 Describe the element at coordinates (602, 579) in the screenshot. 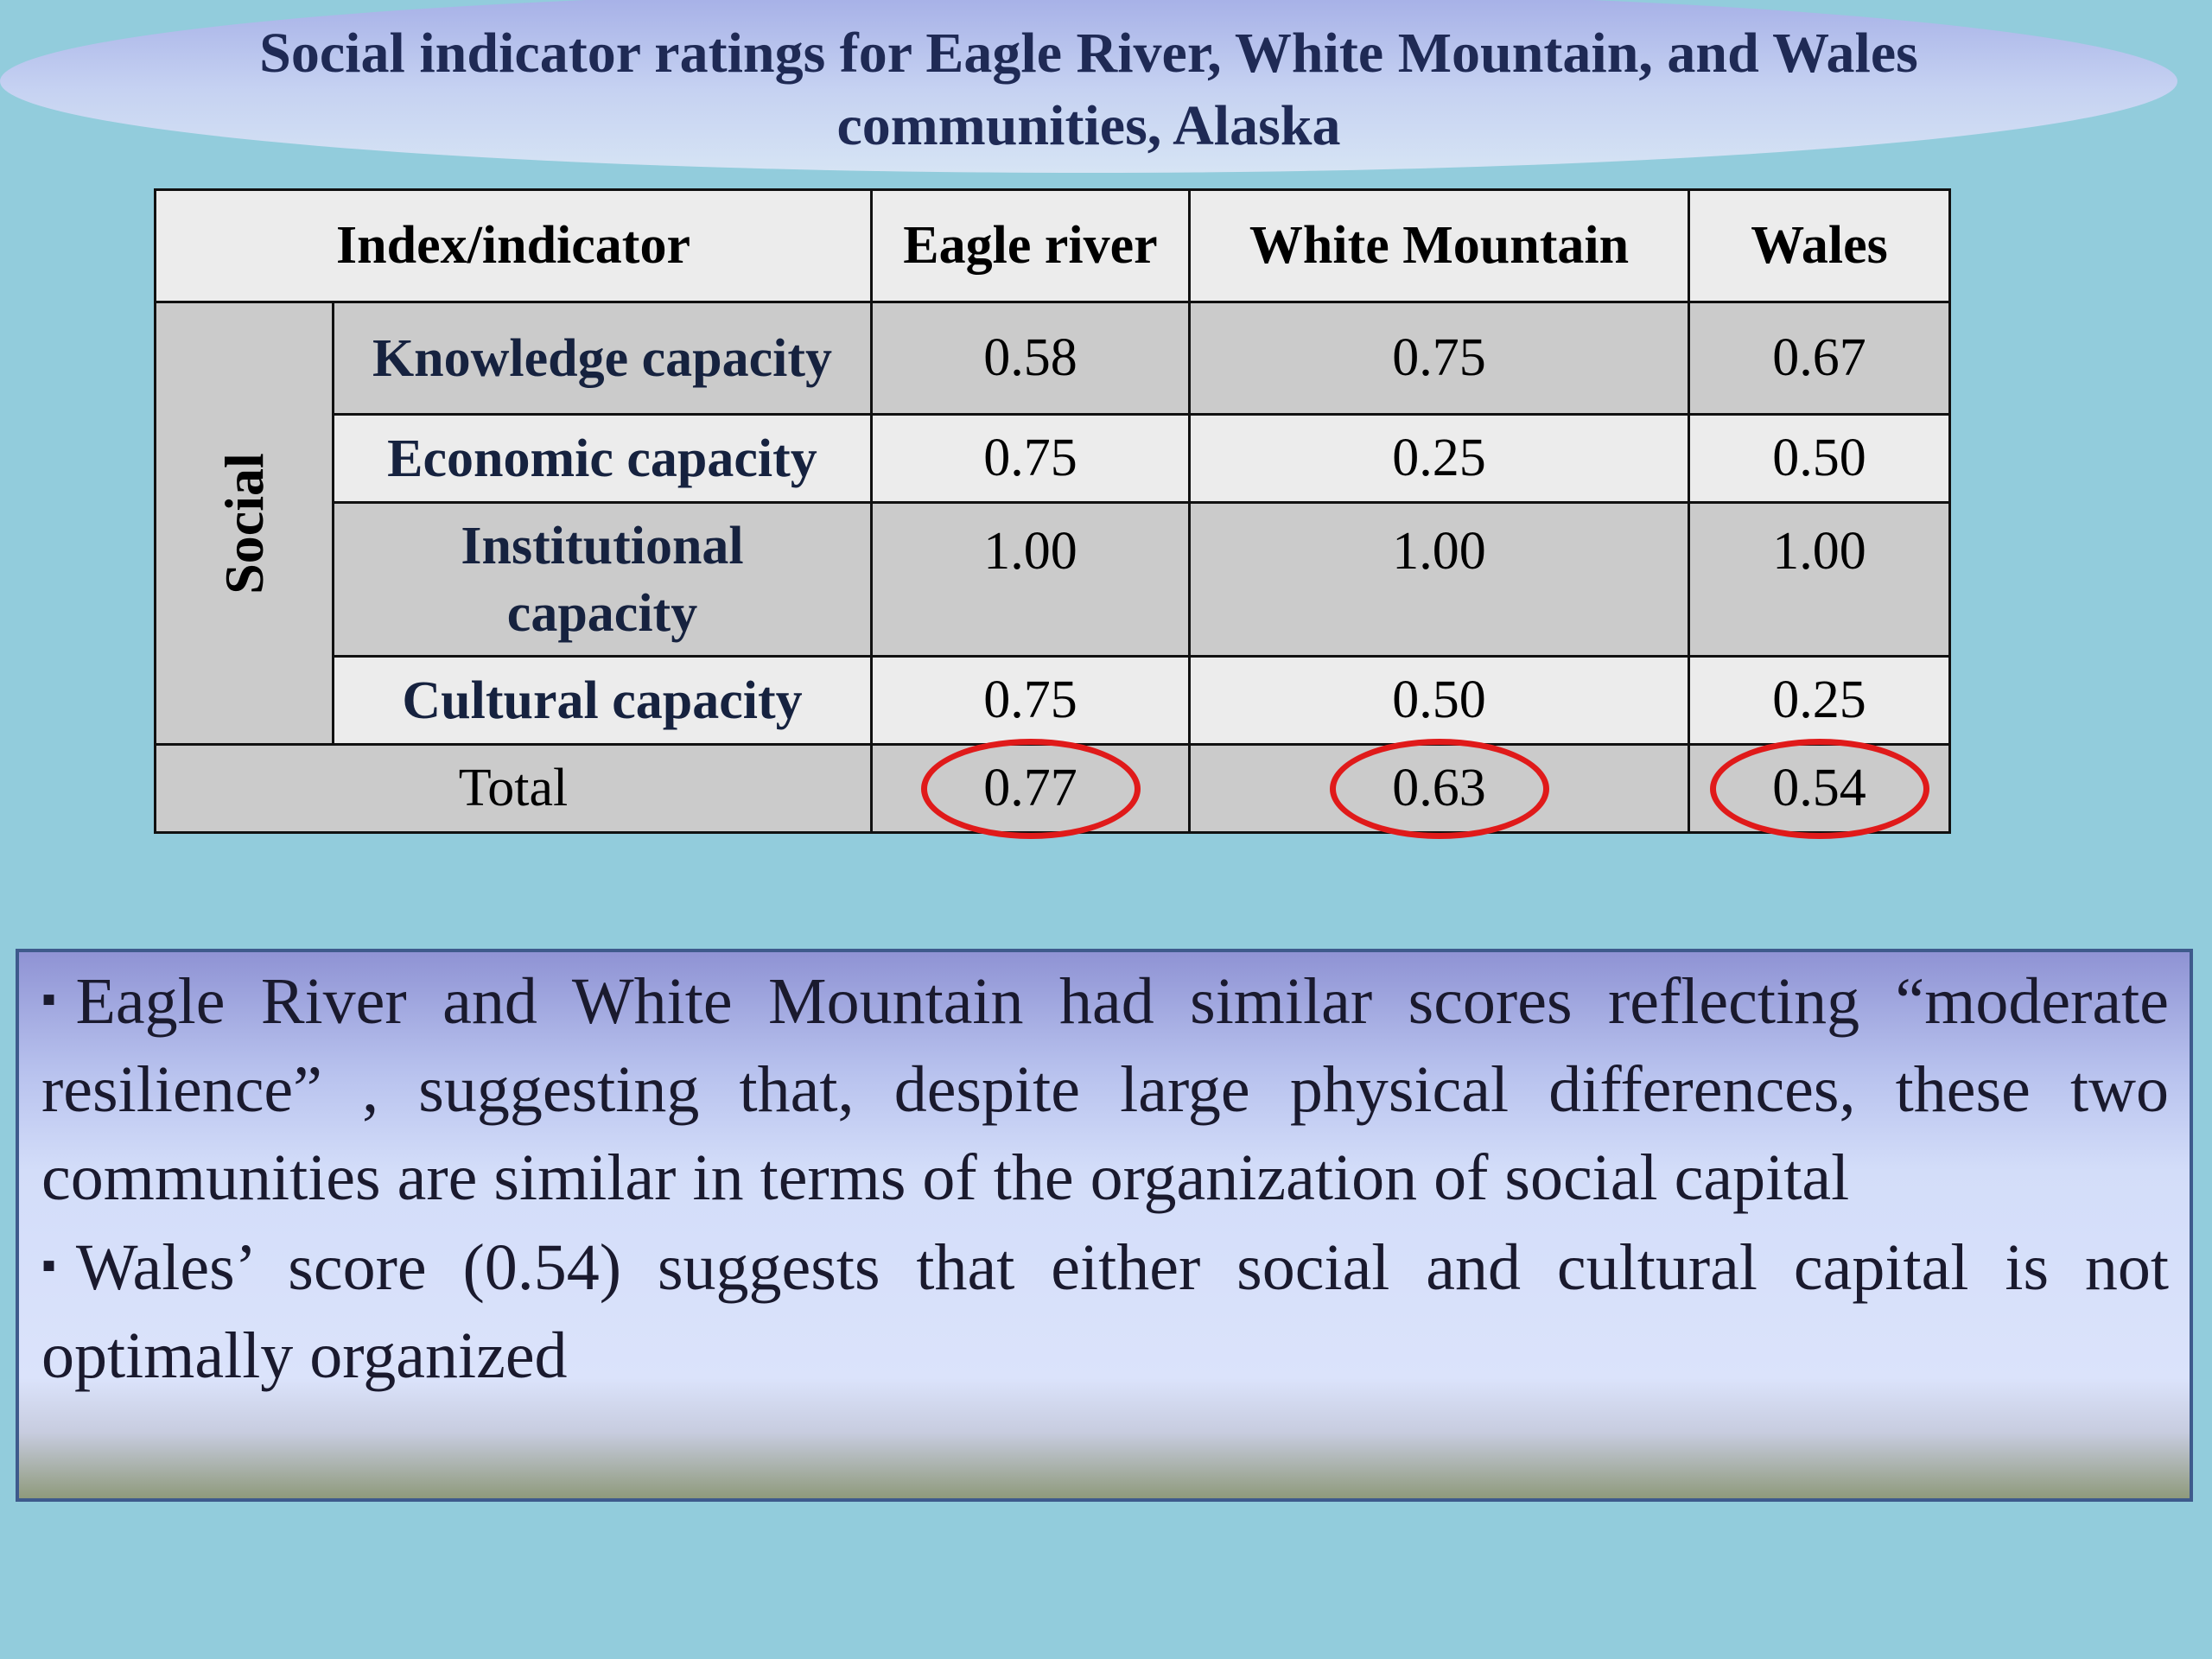

I see `row-label: Institutional capacity` at that location.